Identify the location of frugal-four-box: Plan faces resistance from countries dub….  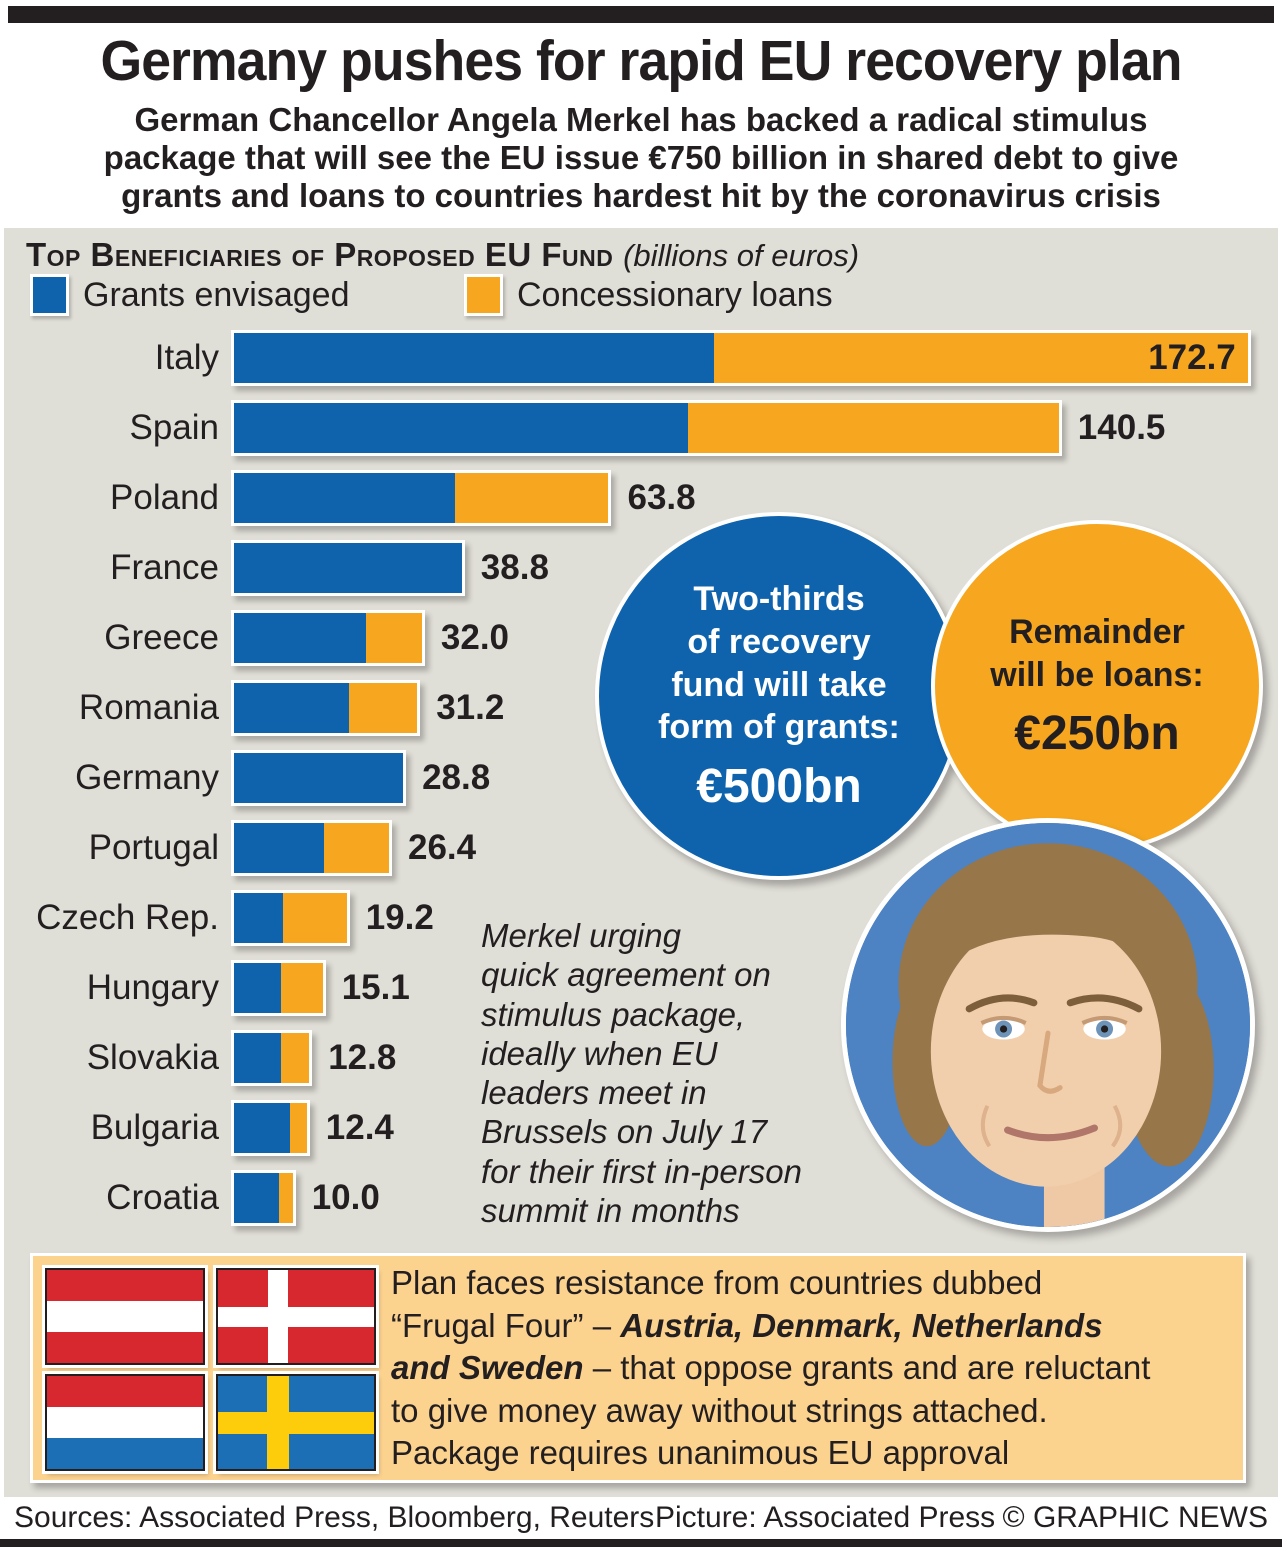
(638, 1368).